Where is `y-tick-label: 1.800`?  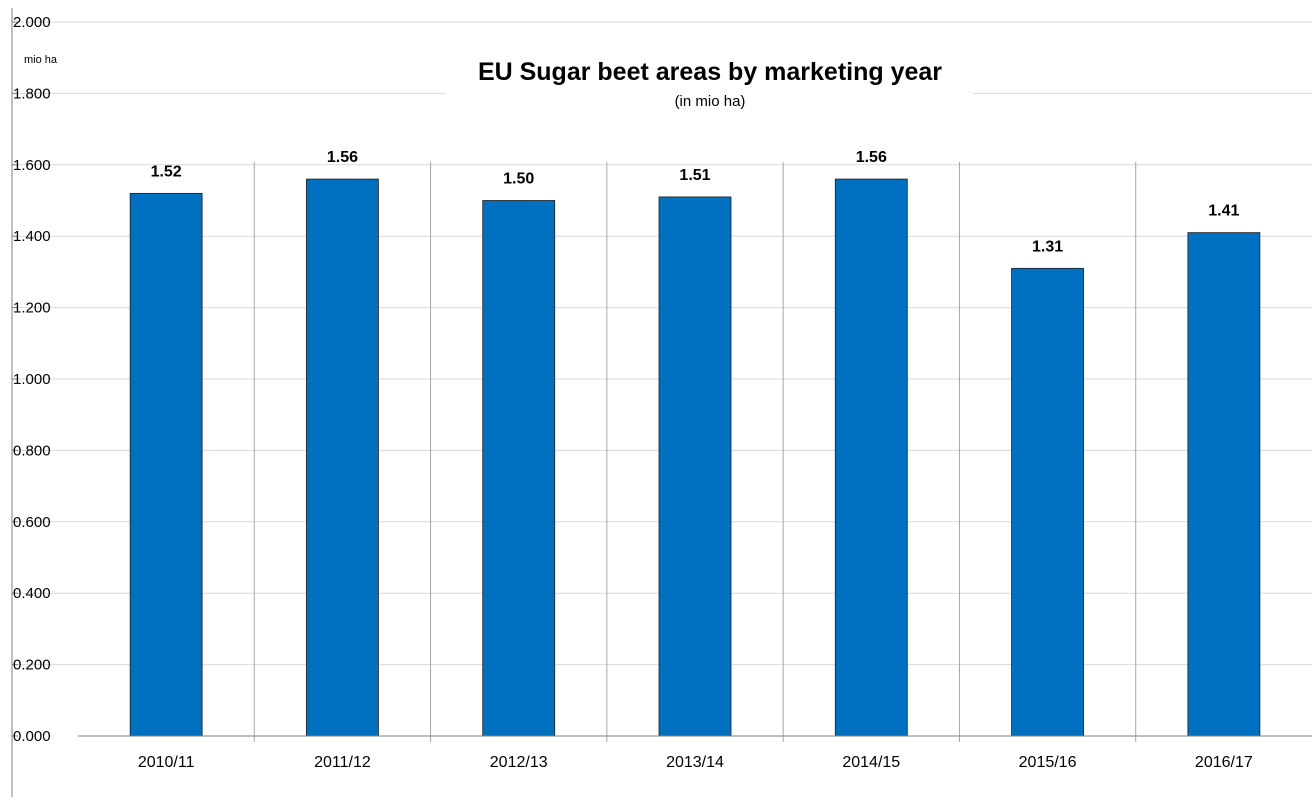
y-tick-label: 1.800 is located at coordinates (32, 93).